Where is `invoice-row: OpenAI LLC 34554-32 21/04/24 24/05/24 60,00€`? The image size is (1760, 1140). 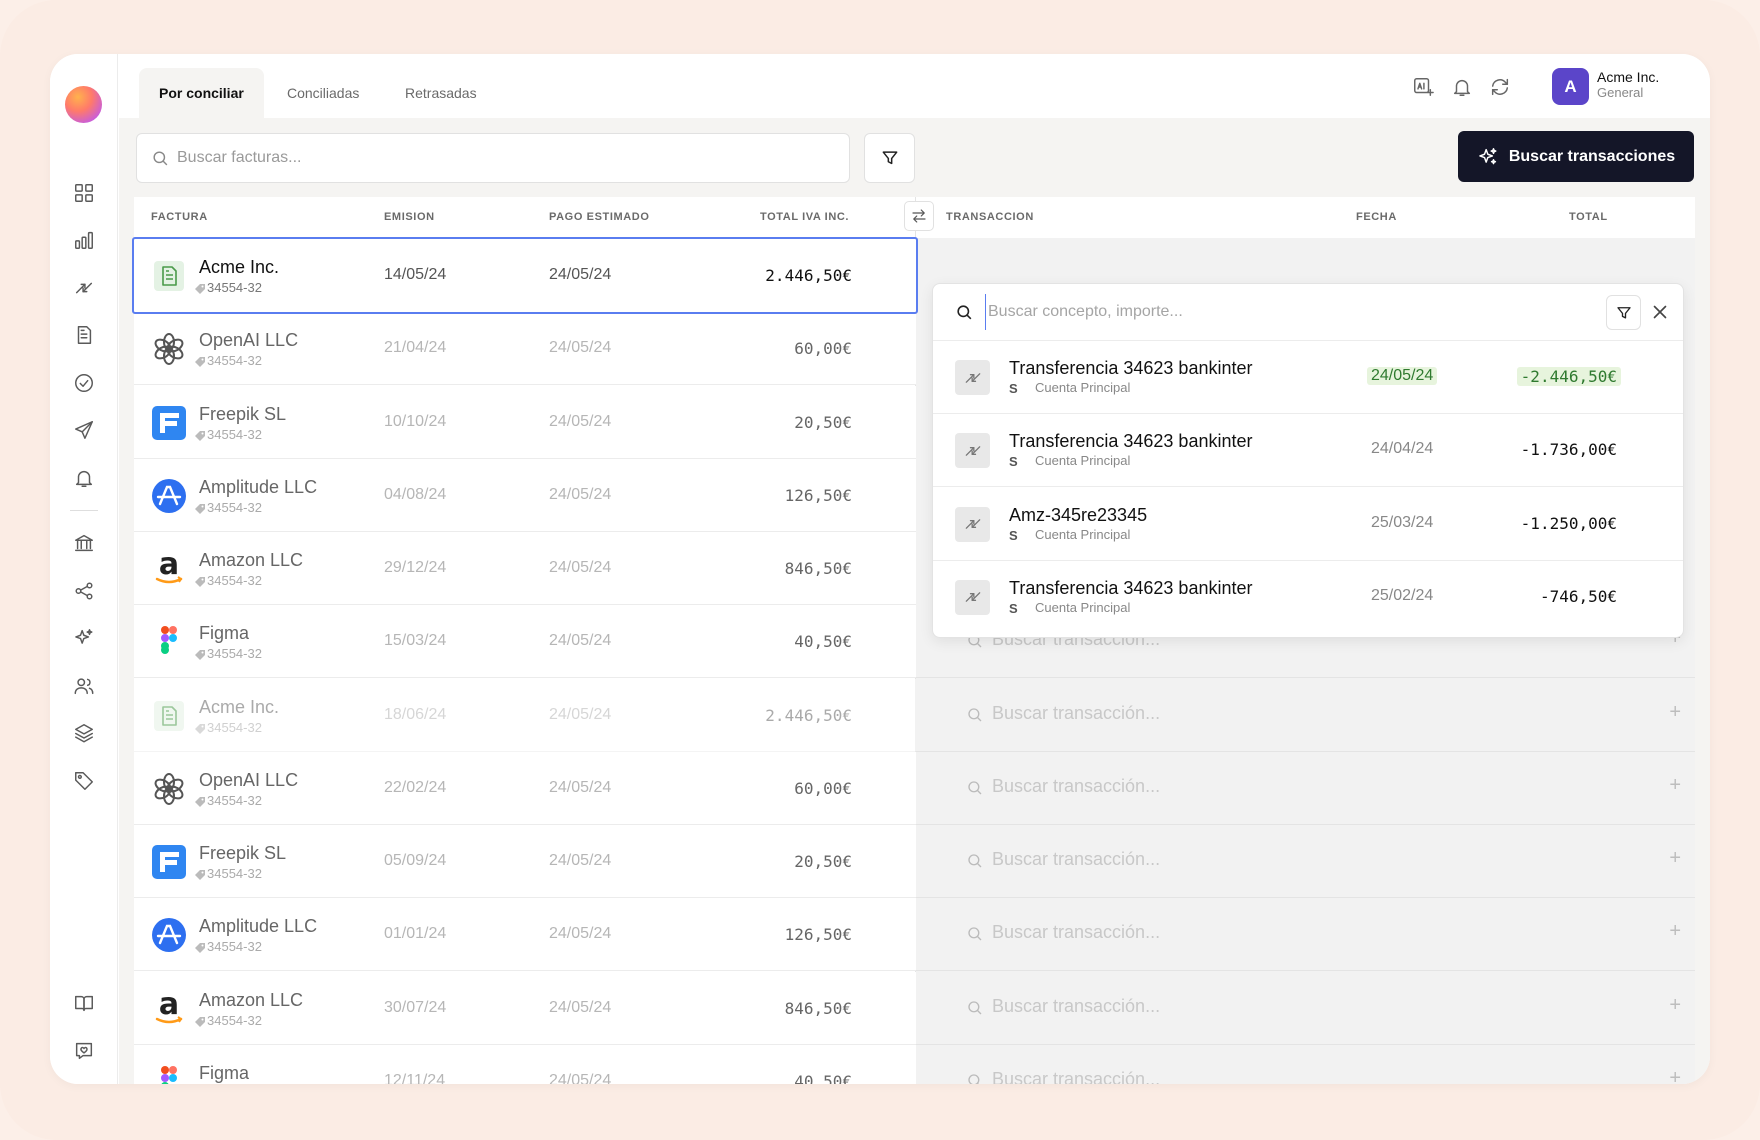
invoice-row: OpenAI LLC 34554-32 21/04/24 24/05/24 60,00€ is located at coordinates (525, 349).